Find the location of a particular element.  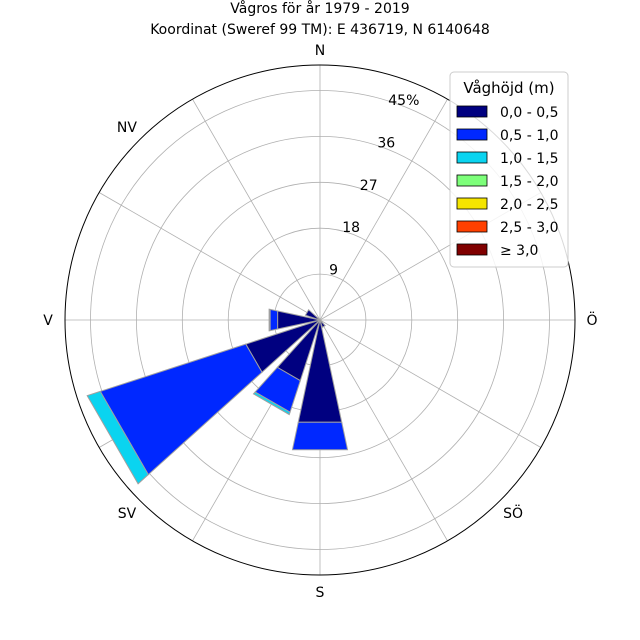

legend-entry-label: 2,0 - 2,5 is located at coordinates (529, 205).